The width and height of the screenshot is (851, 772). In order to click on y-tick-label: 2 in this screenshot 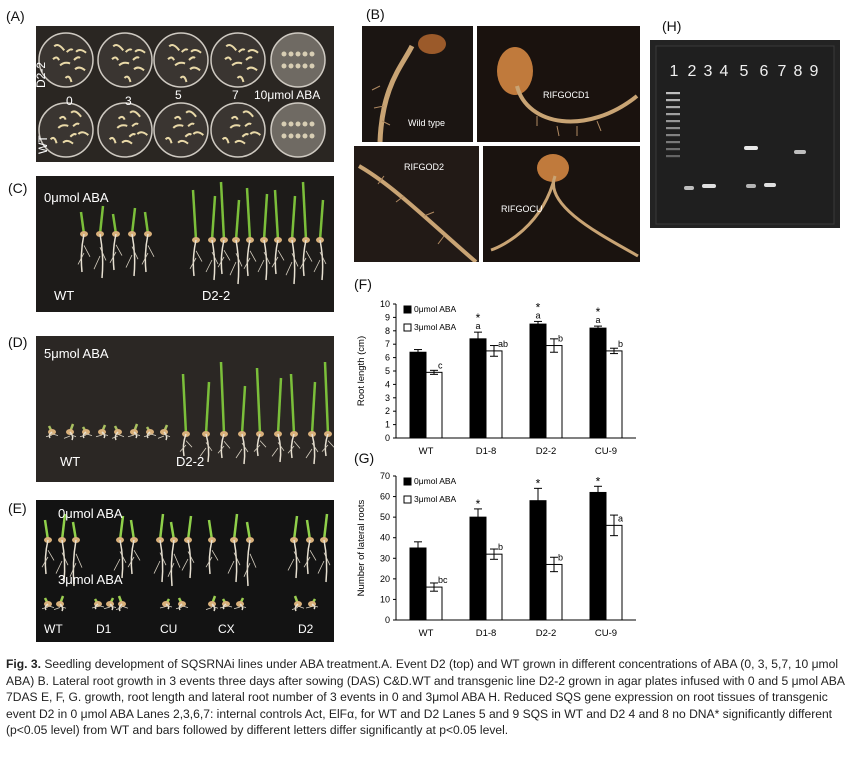, I will do `click(387, 411)`.